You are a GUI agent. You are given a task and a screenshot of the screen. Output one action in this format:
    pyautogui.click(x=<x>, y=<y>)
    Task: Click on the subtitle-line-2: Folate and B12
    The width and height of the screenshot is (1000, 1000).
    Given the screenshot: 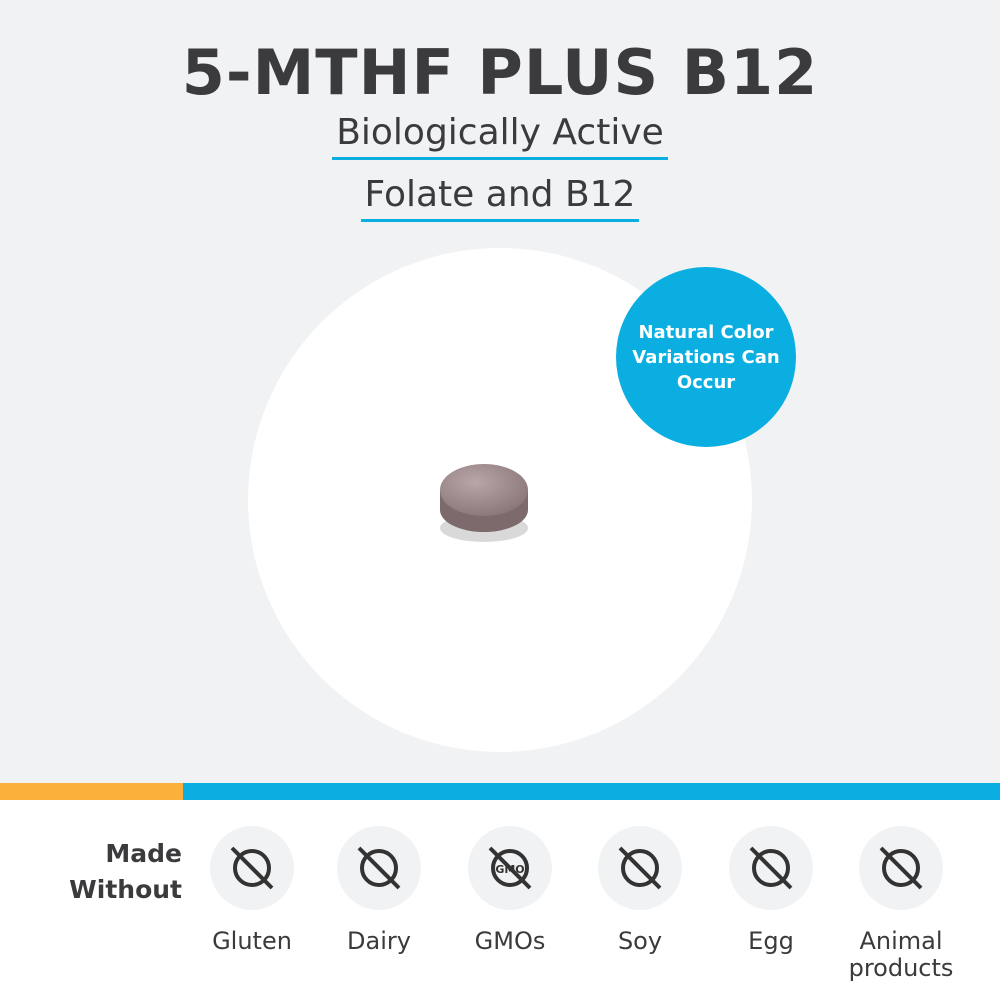 What is the action you would take?
    pyautogui.click(x=500, y=198)
    